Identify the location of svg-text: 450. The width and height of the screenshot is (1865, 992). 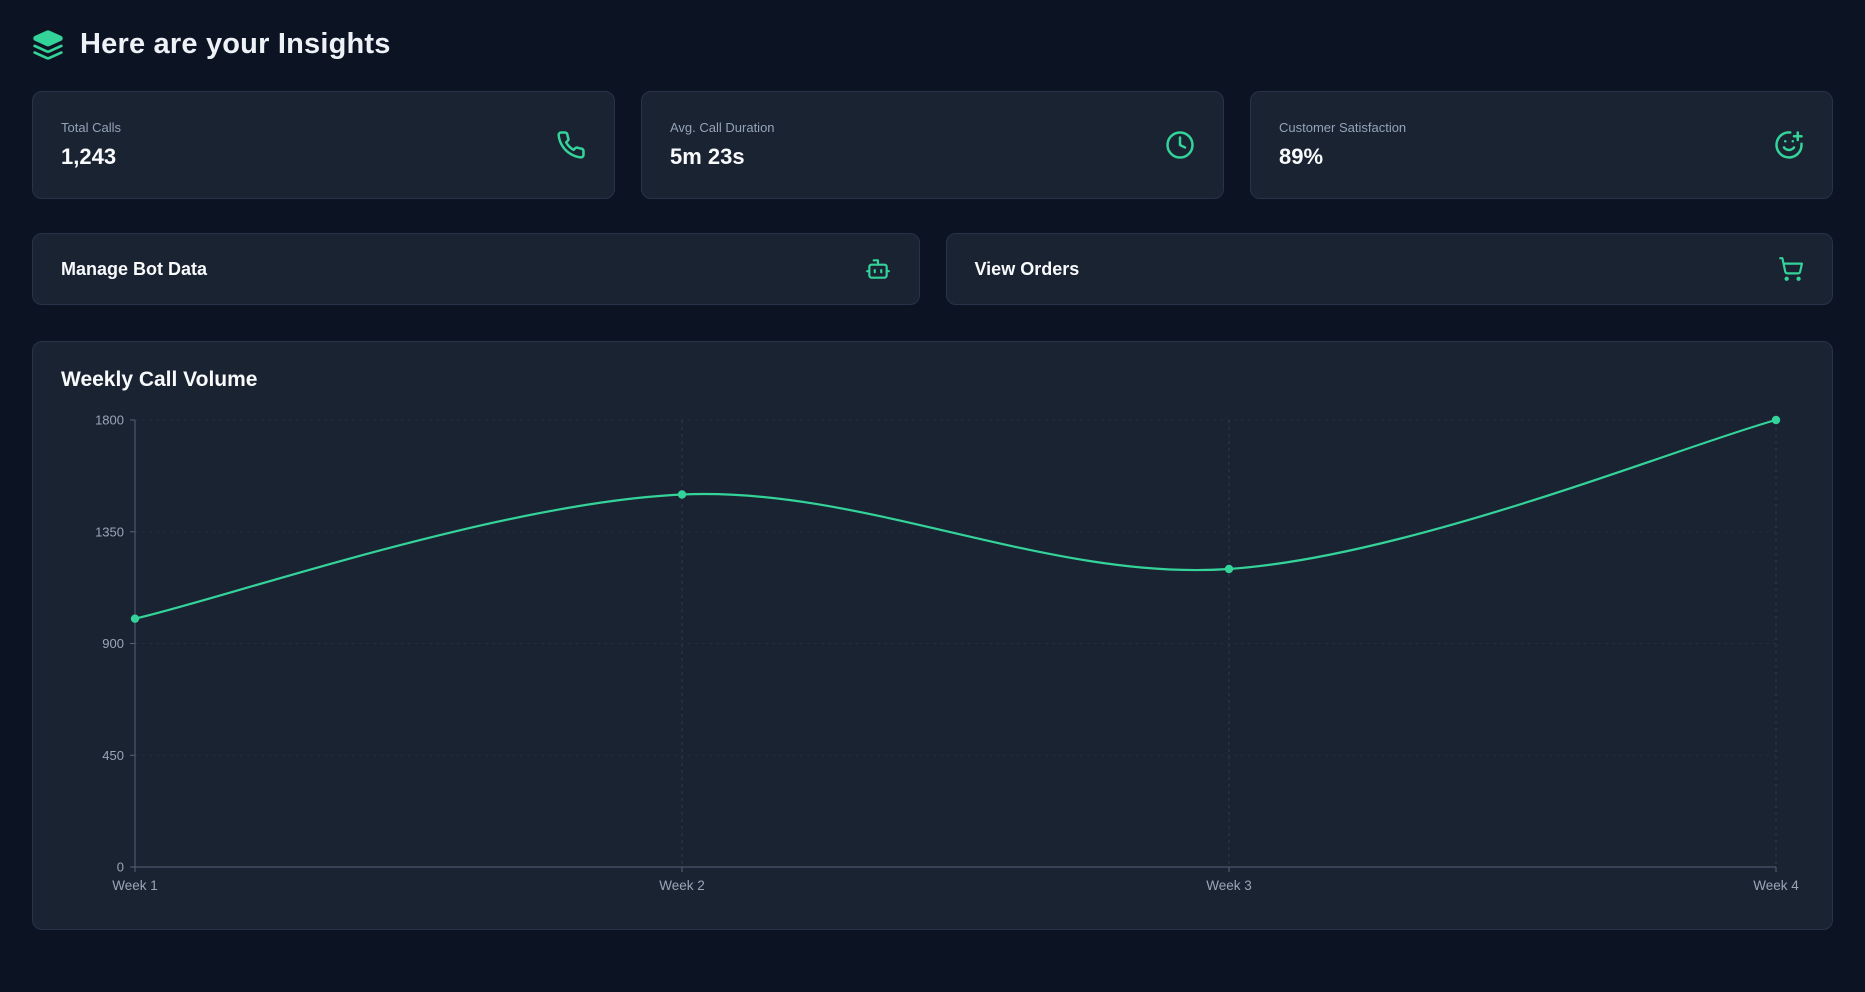
(113, 755).